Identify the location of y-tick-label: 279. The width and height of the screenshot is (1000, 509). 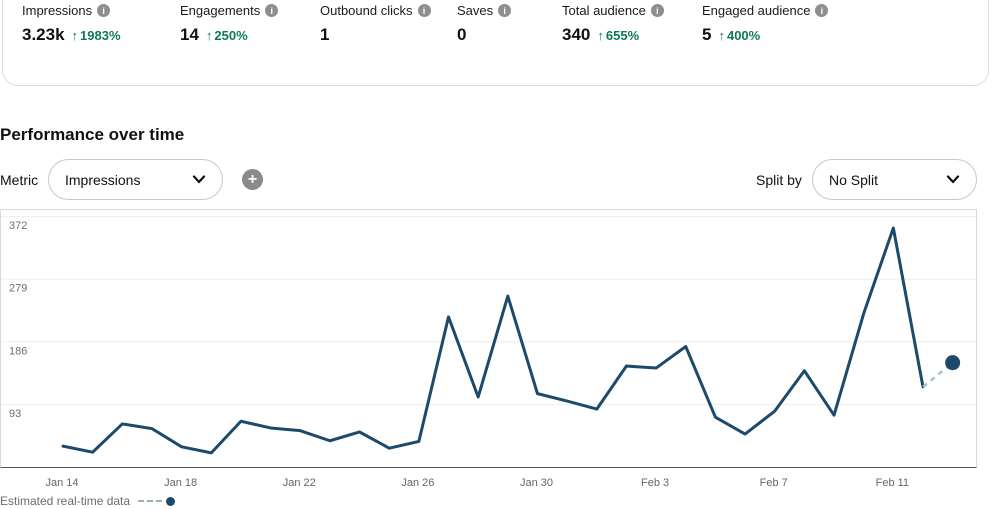
(18, 289).